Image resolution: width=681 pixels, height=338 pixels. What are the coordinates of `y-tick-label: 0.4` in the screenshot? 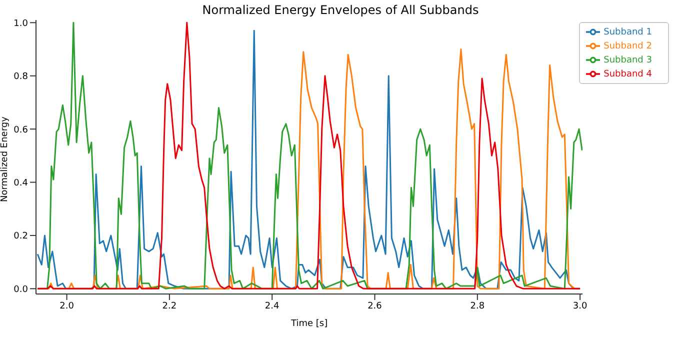 It's located at (21, 183).